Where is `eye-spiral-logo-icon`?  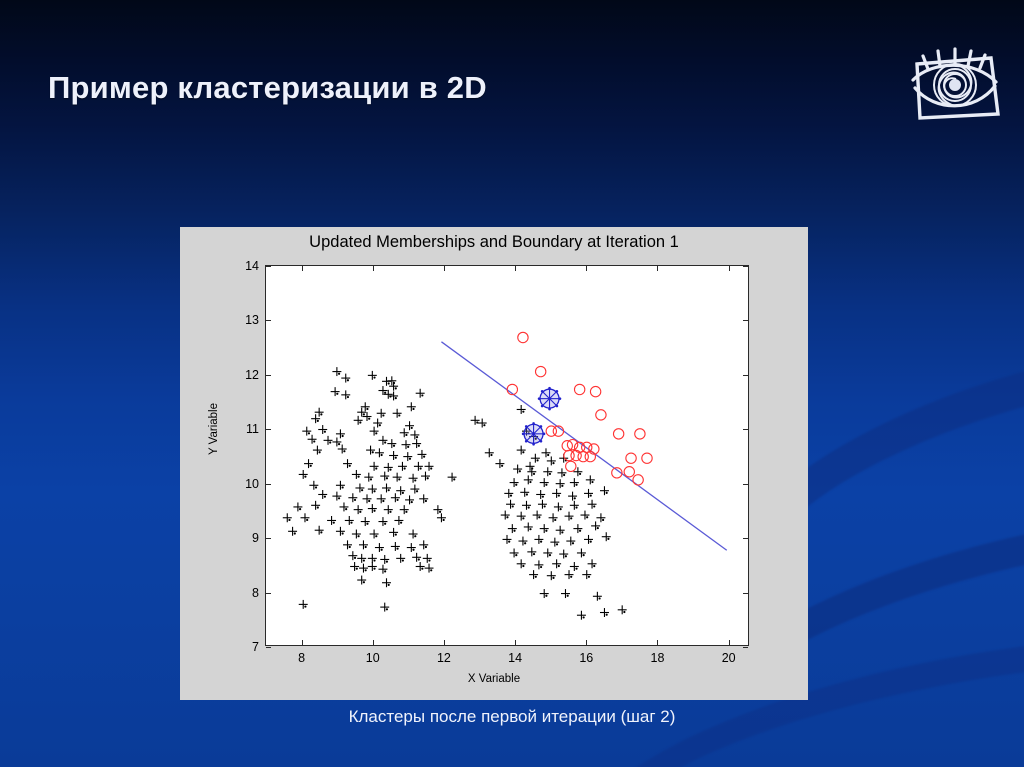
eye-spiral-logo-icon is located at coordinates (955, 83).